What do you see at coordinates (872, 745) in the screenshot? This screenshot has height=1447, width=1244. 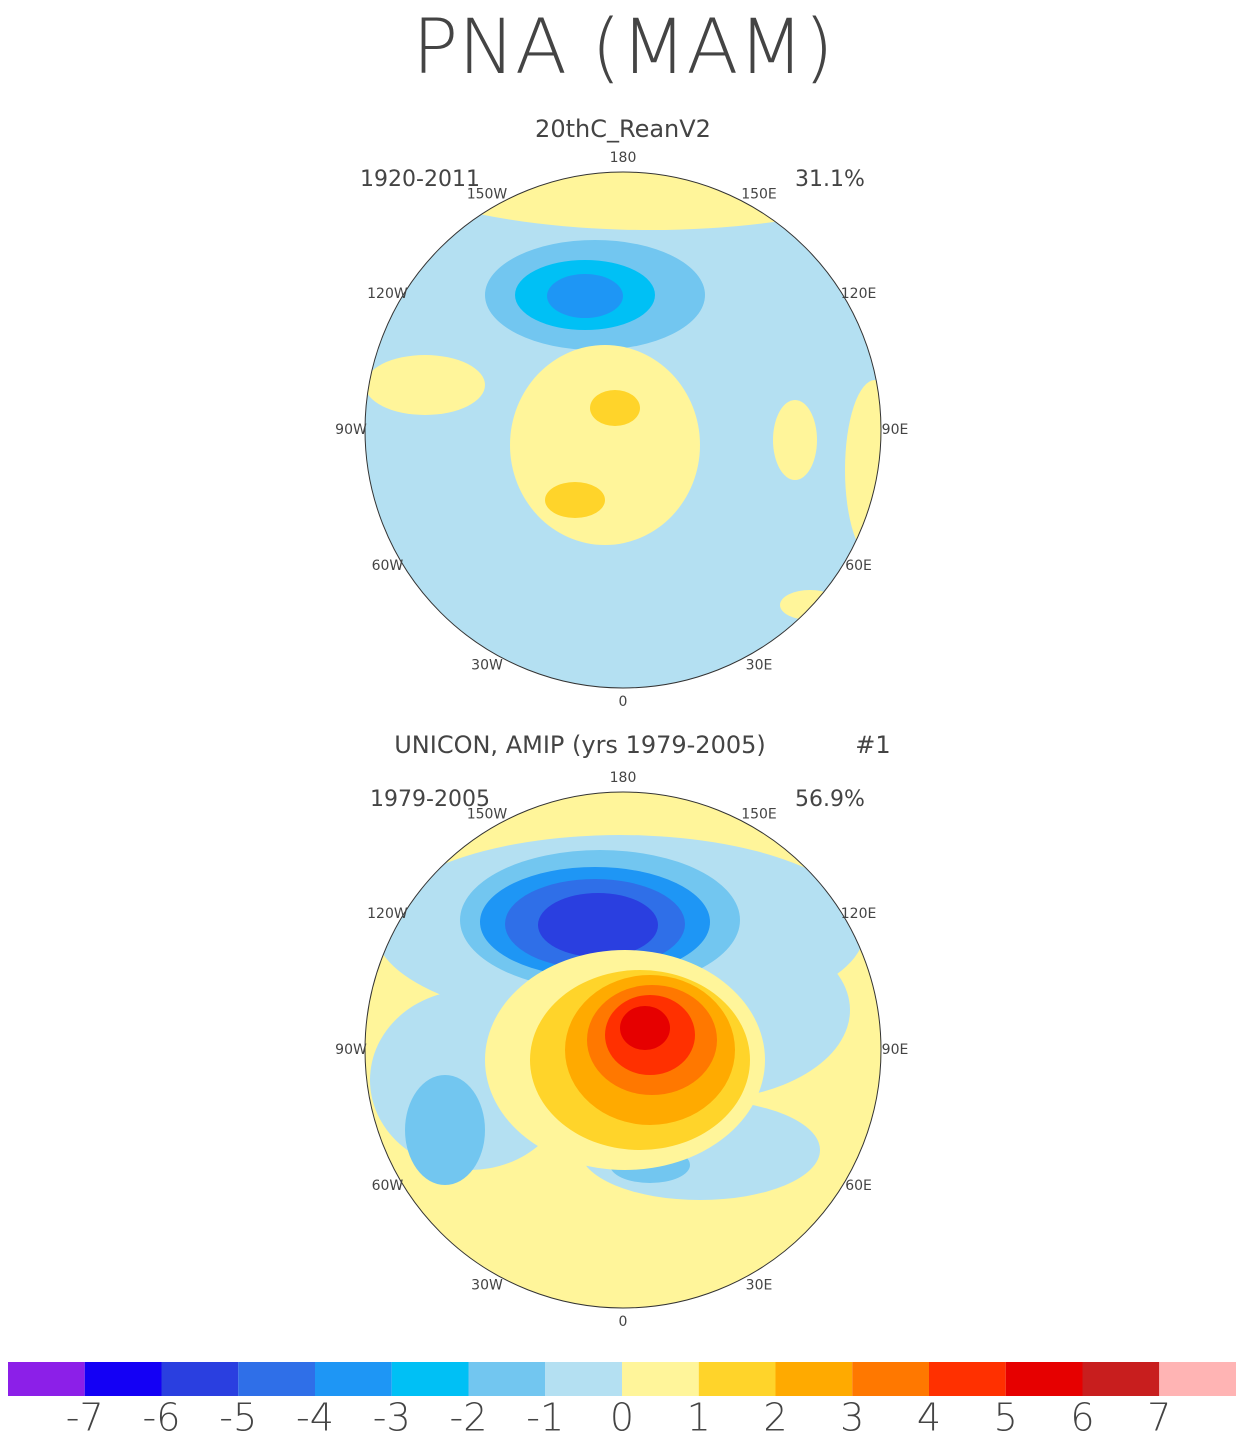 I see `panel-tag: #1` at bounding box center [872, 745].